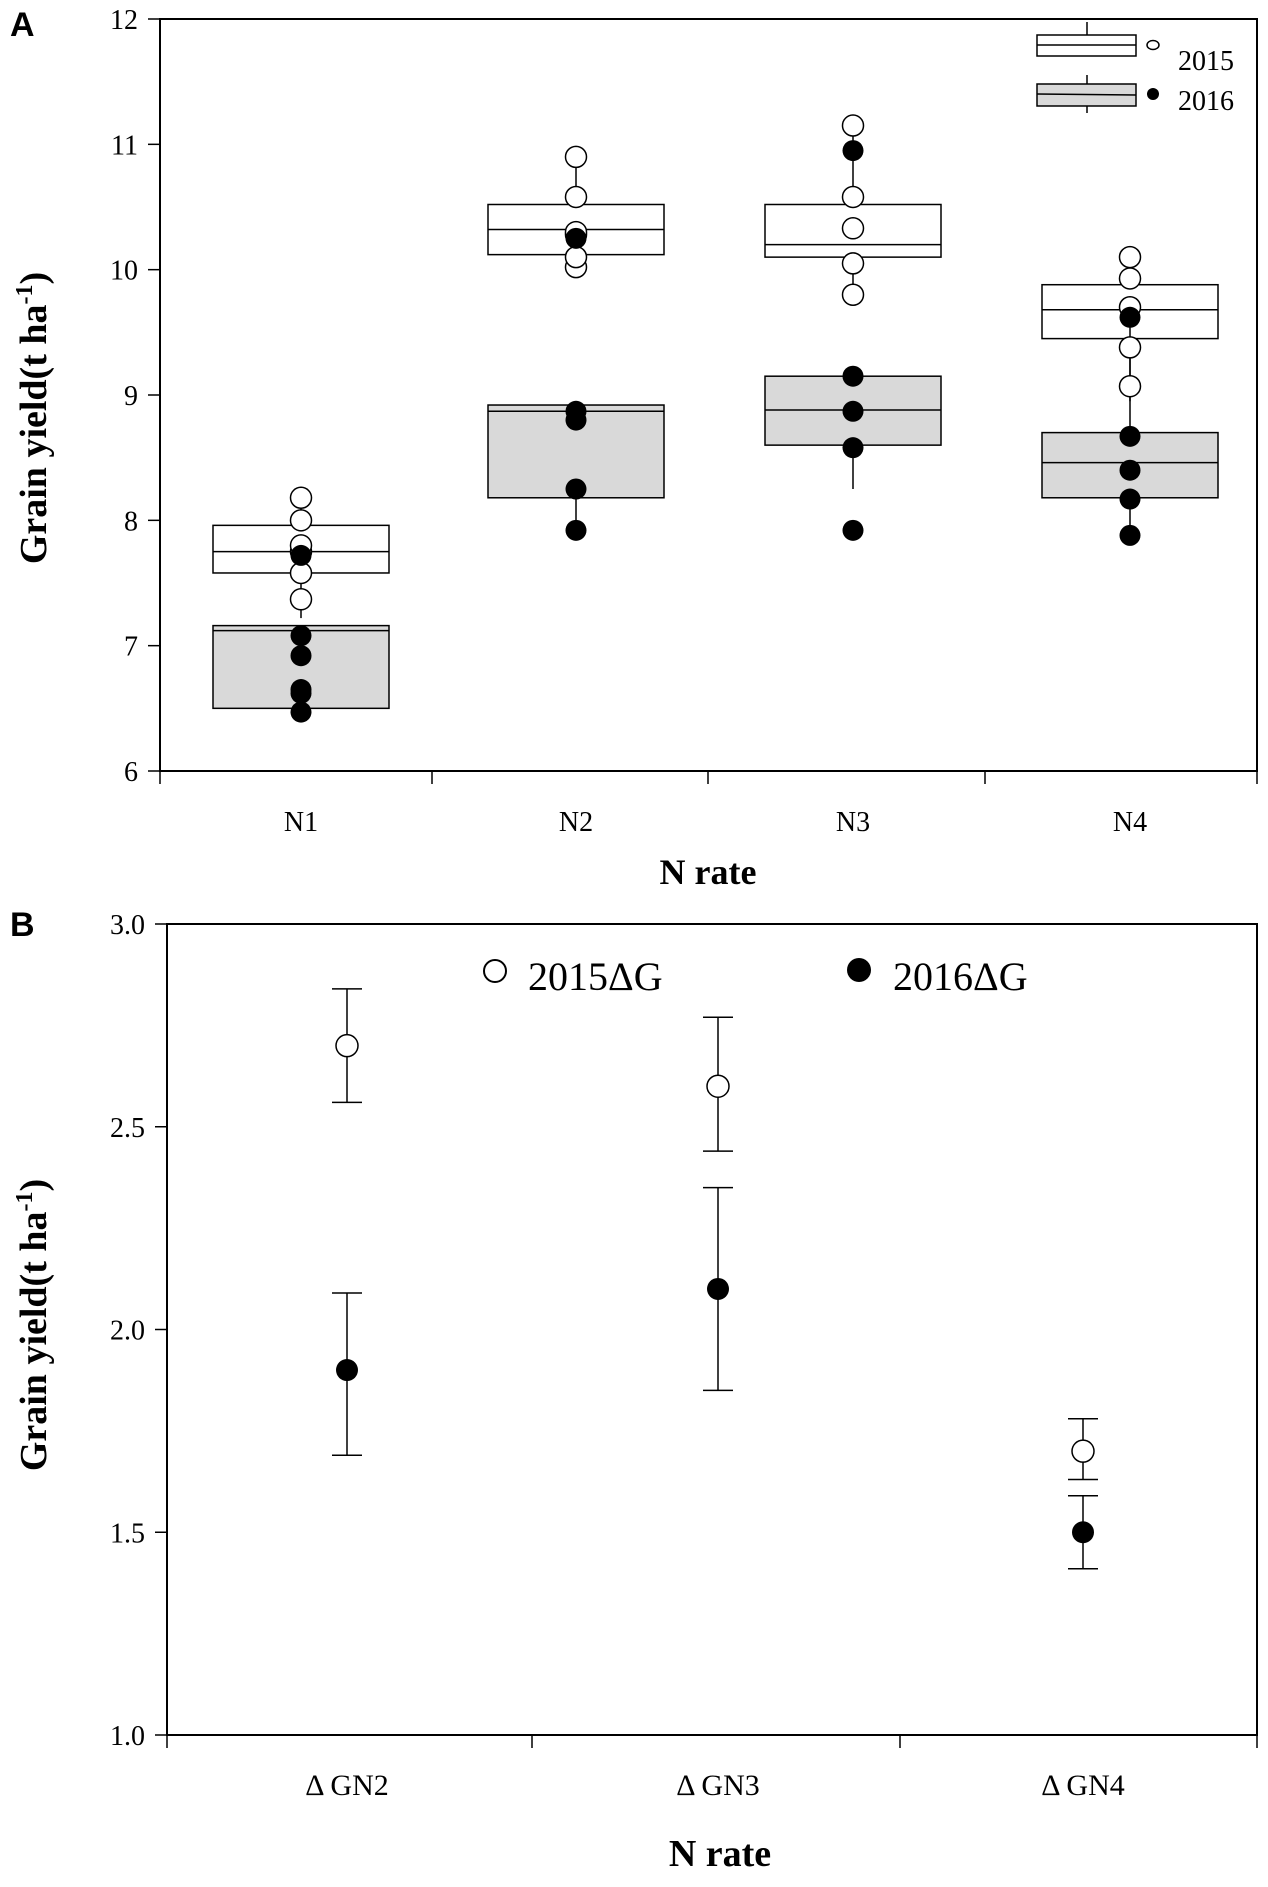  What do you see at coordinates (1206, 61) in the screenshot?
I see `legend-2015-label: 2015` at bounding box center [1206, 61].